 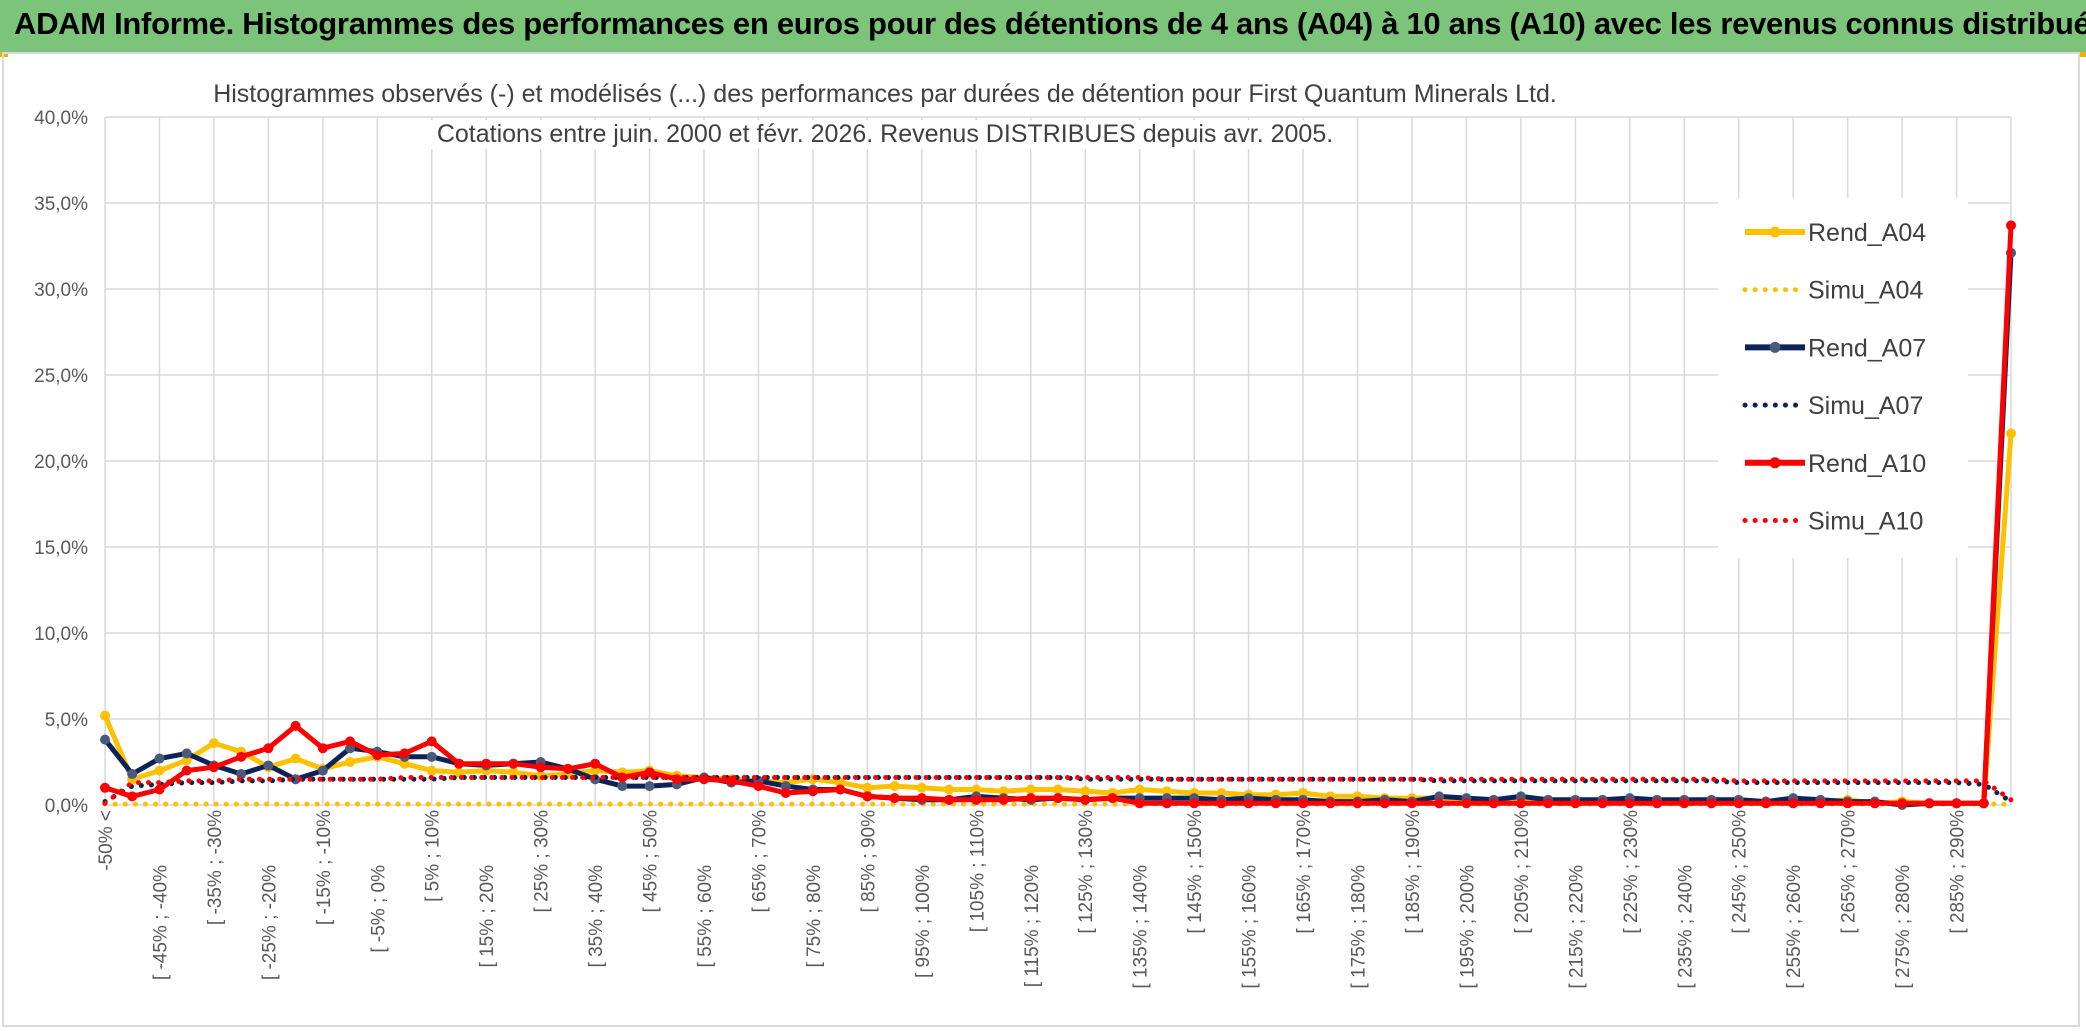 I want to click on x-tick-label: [ 235% ; 240%, so click(x=1685, y=927).